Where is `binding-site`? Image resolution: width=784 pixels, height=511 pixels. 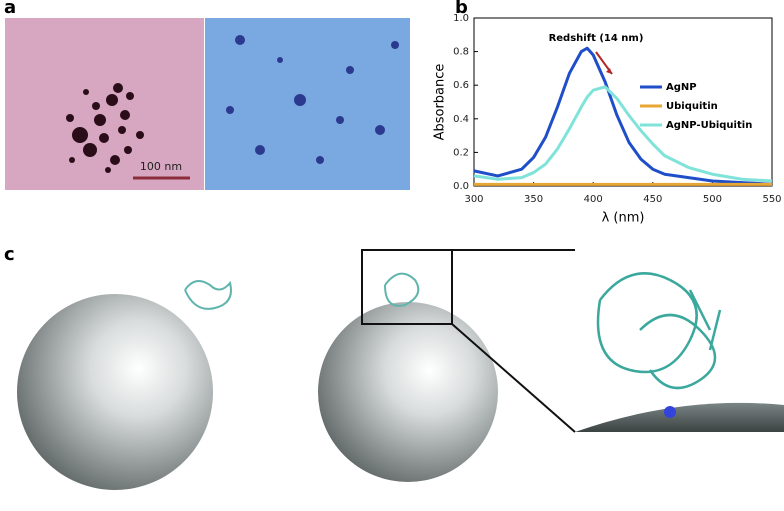 binding-site is located at coordinates (670, 412).